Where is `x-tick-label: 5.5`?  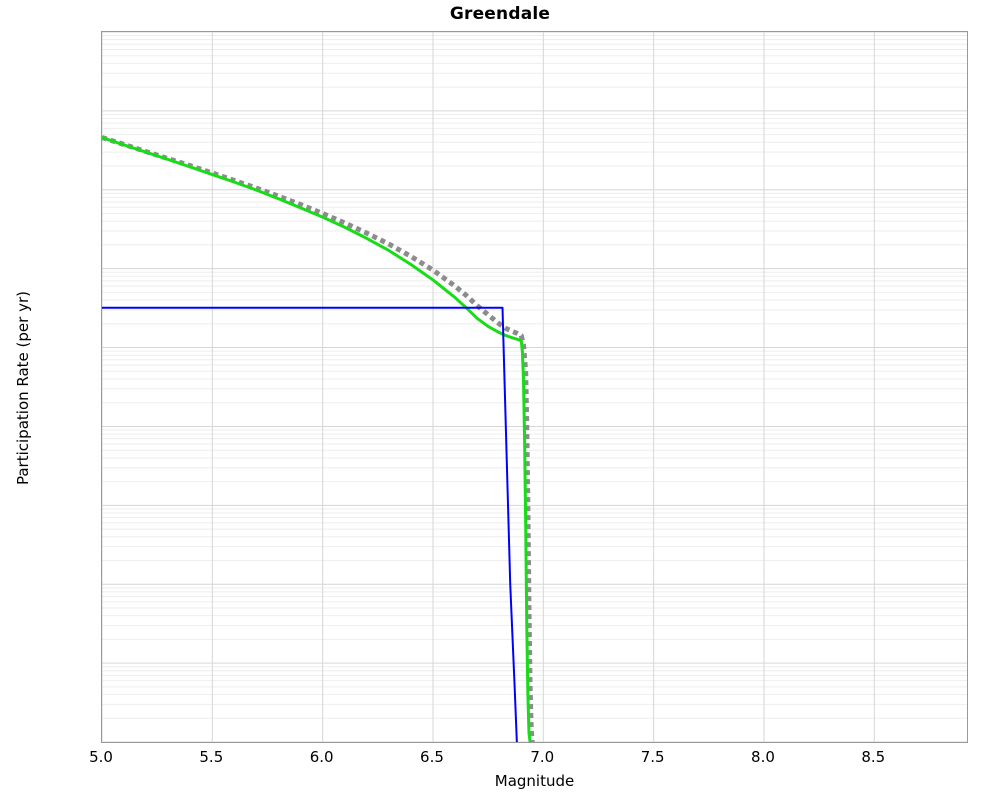 x-tick-label: 5.5 is located at coordinates (211, 757).